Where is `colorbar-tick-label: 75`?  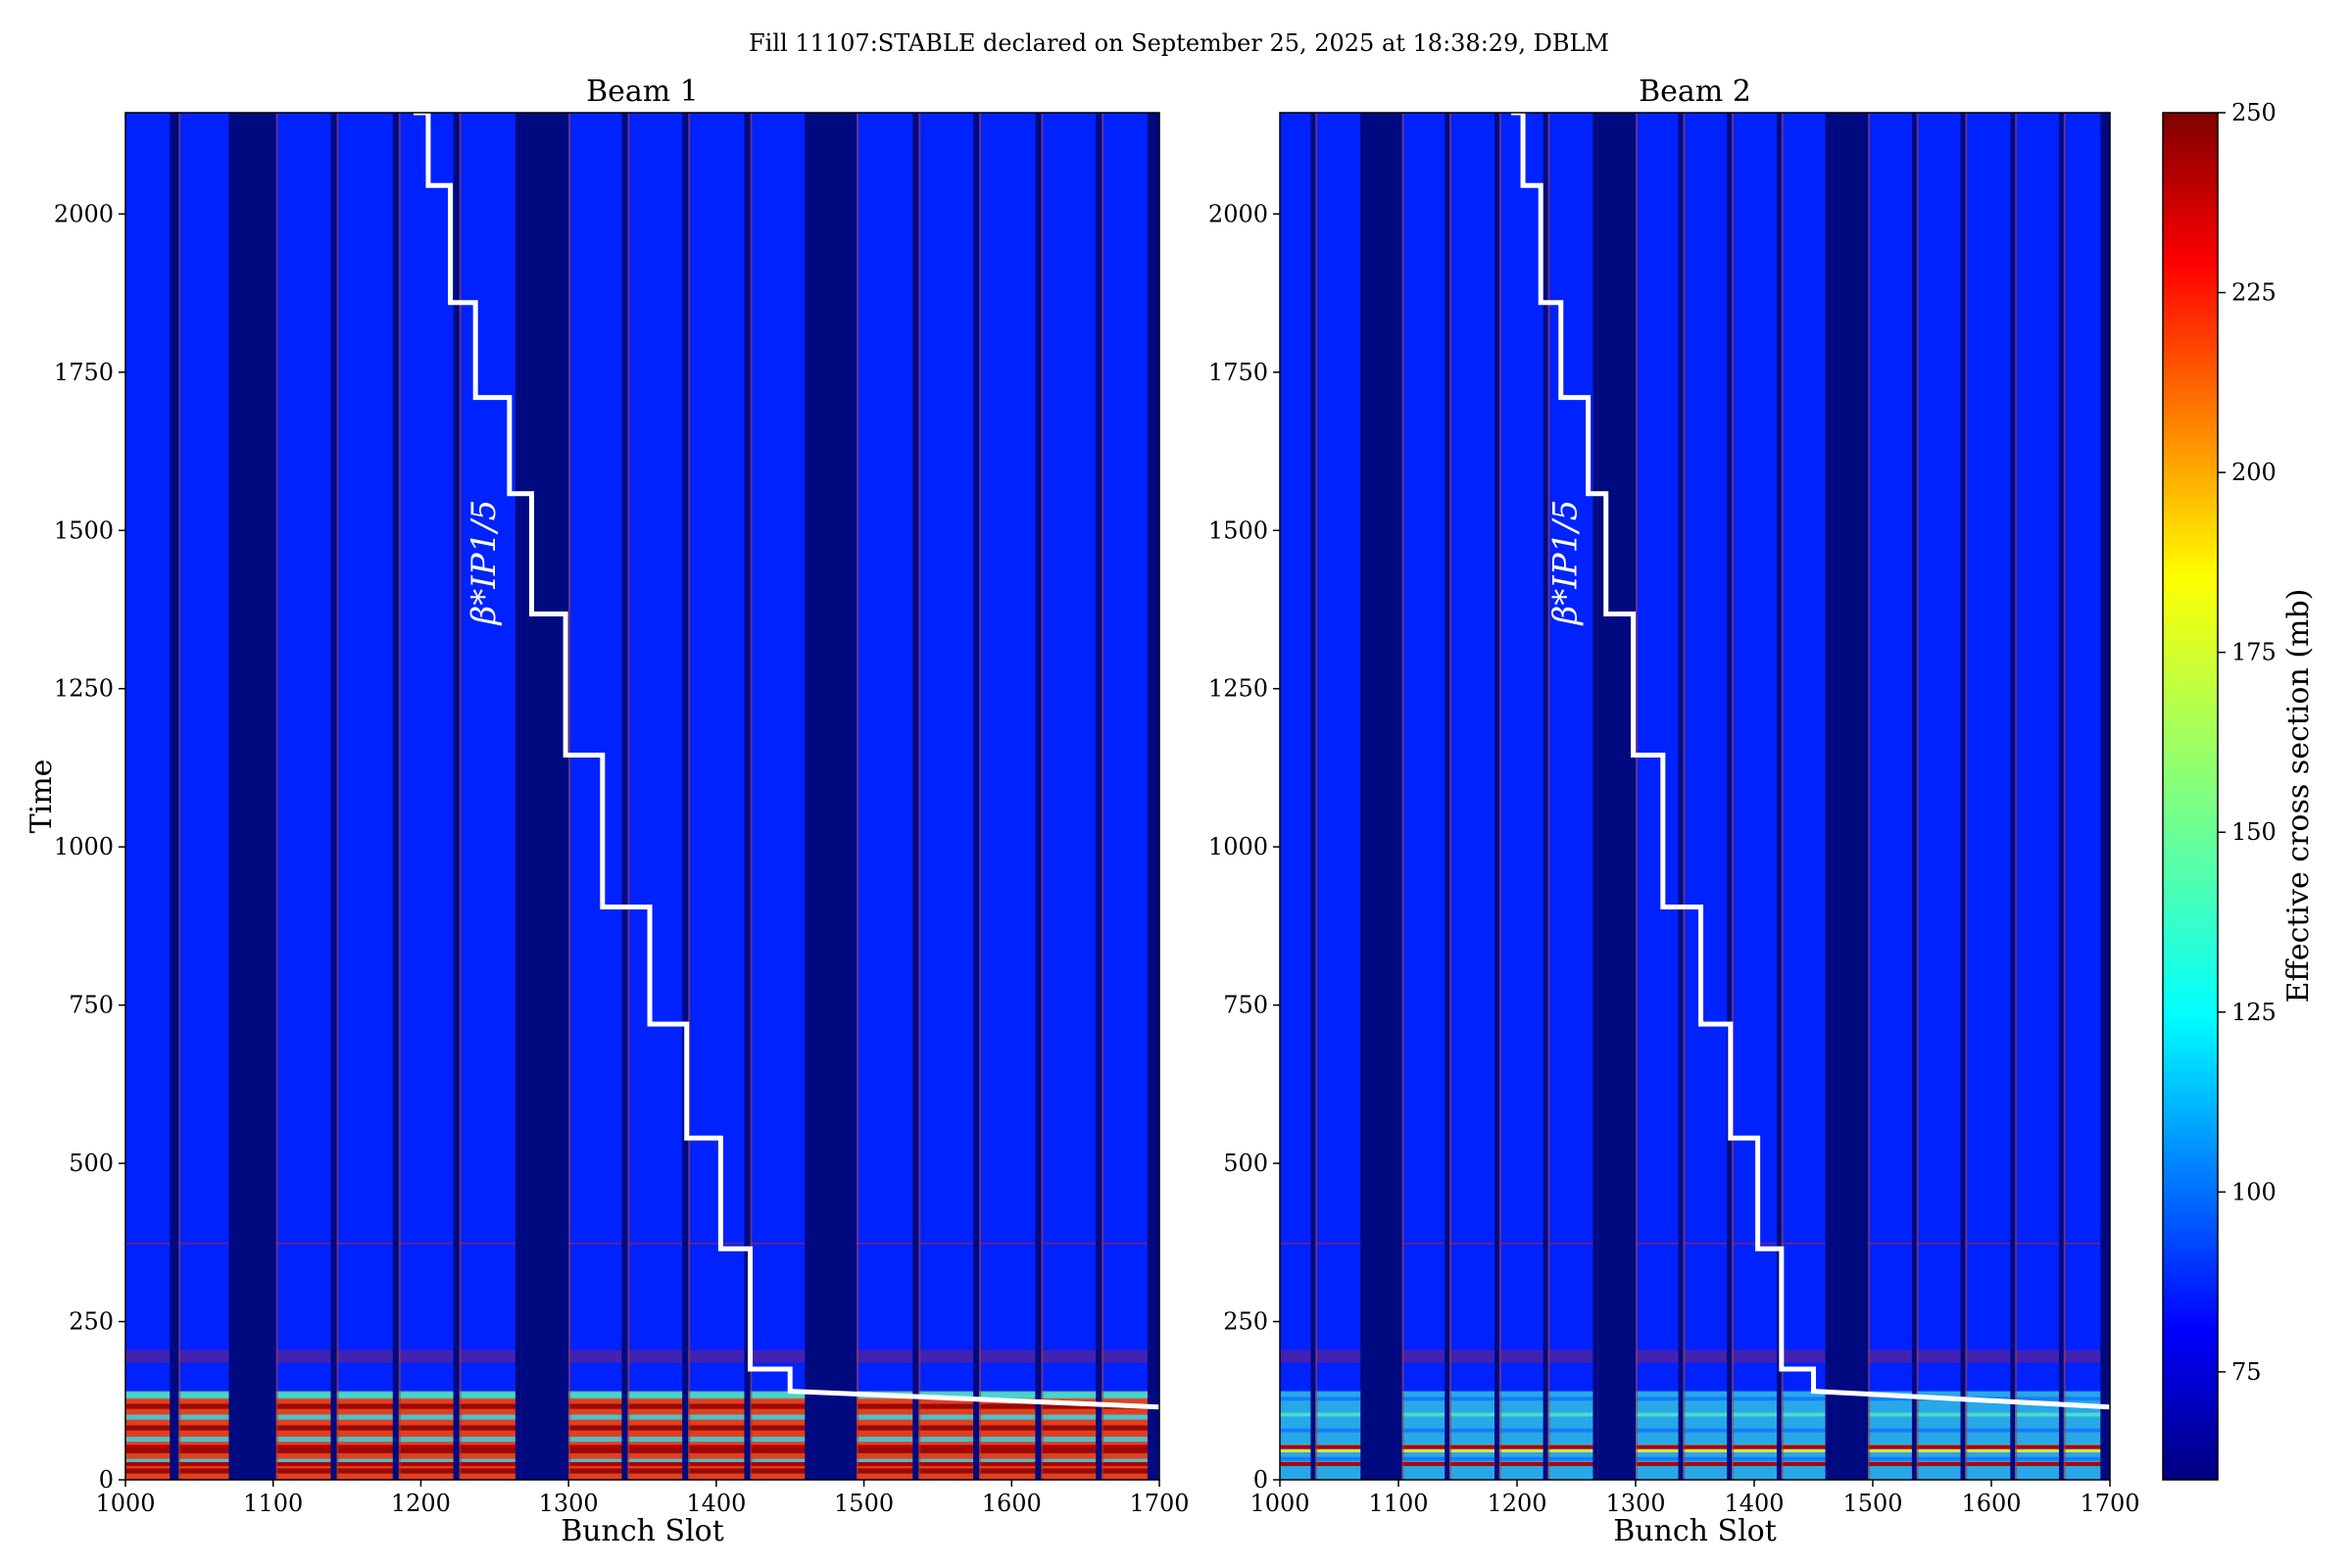 colorbar-tick-label: 75 is located at coordinates (2246, 1372).